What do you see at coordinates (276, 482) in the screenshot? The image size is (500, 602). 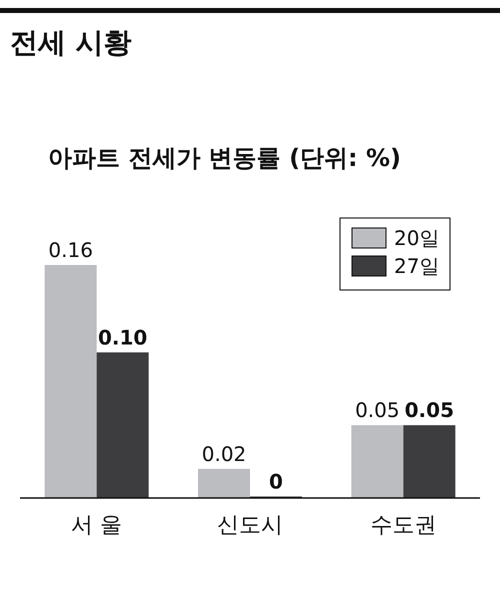 I see `data-label: 0` at bounding box center [276, 482].